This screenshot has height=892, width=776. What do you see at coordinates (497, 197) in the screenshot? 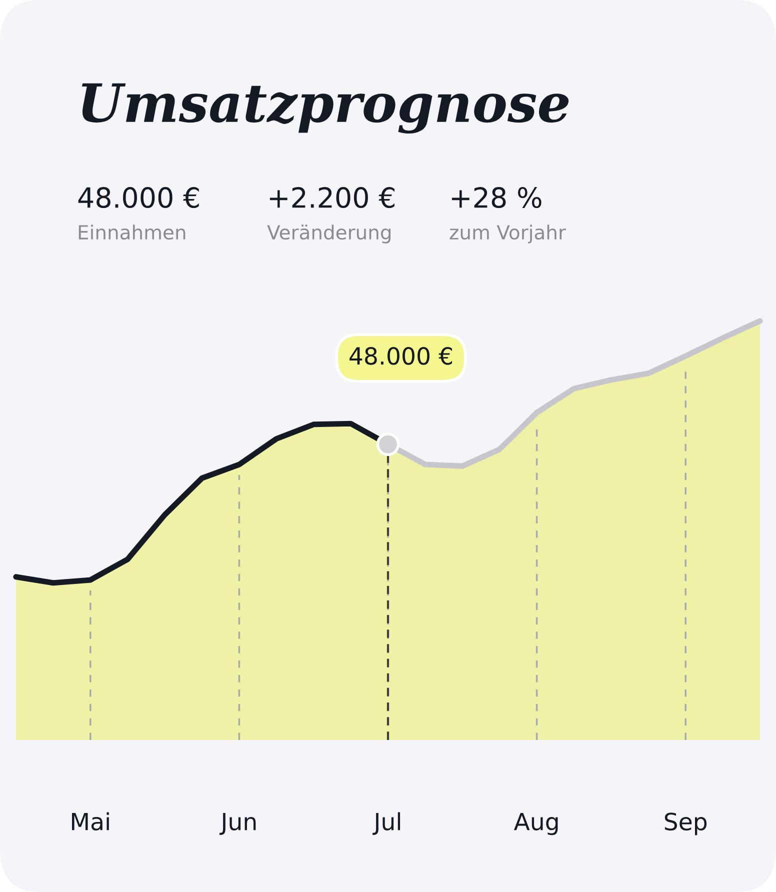
I see `text: +28 %` at bounding box center [497, 197].